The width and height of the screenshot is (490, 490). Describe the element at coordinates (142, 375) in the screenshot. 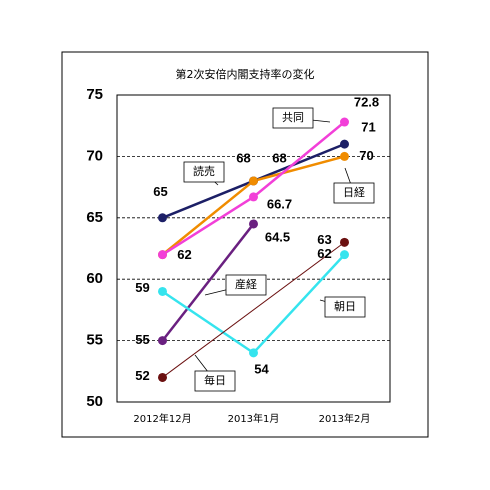

I see `value-label: 52` at that location.